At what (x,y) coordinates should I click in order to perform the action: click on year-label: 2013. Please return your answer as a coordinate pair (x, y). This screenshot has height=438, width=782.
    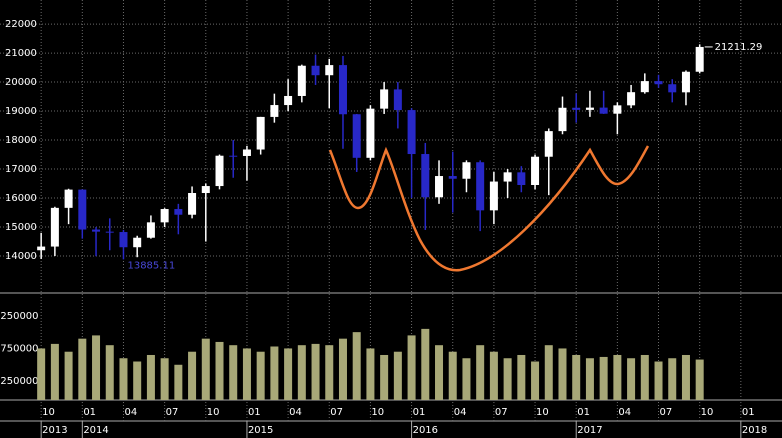
    Looking at the image, I should click on (54, 430).